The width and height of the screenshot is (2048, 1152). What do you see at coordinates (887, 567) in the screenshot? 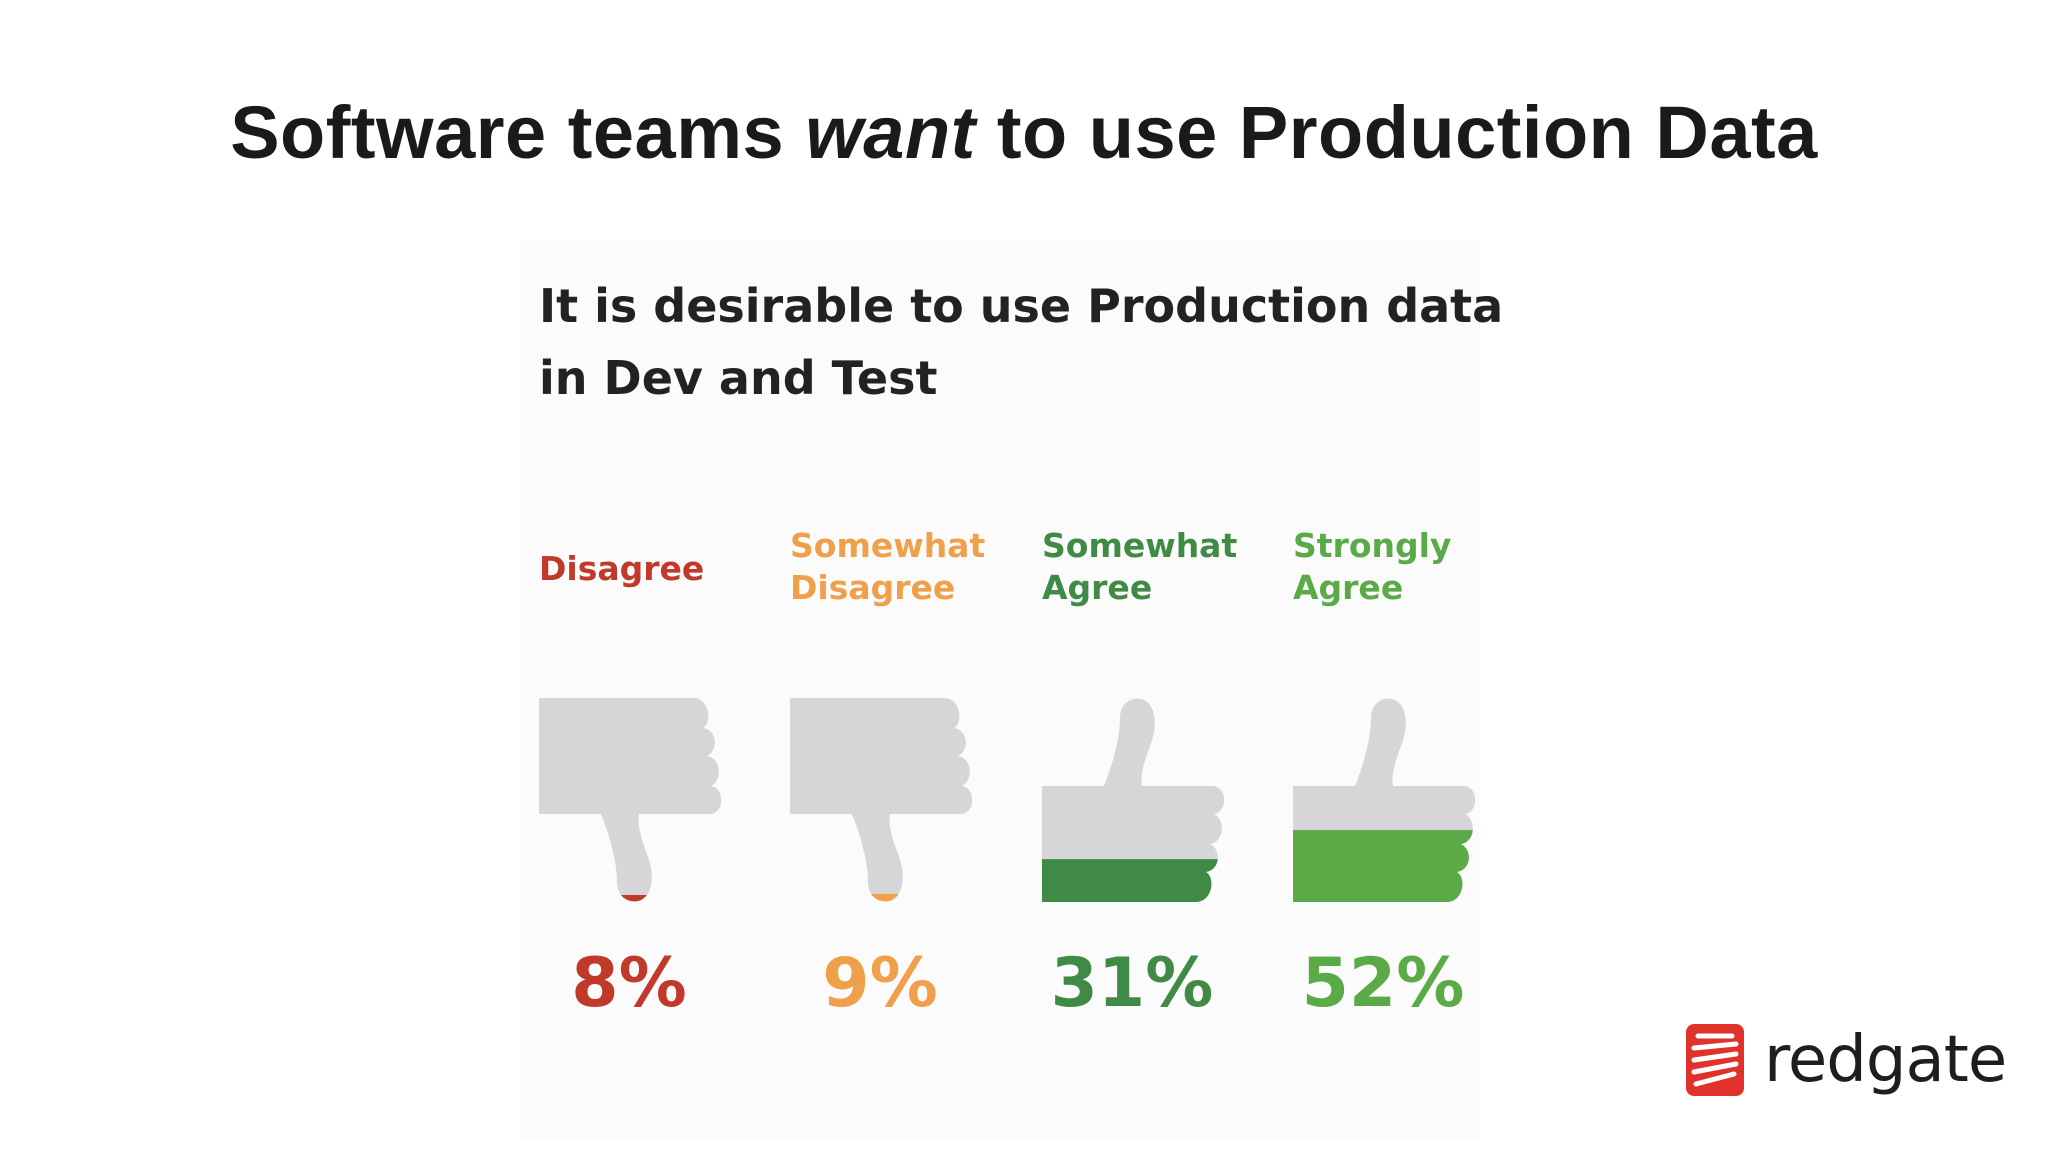
I see `category-label-somewhat-disagree: Somewhat Disagree` at bounding box center [887, 567].